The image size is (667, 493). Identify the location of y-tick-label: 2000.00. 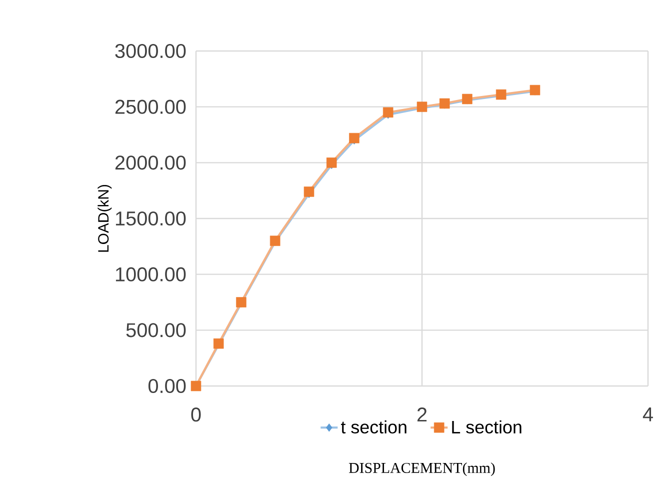
(150, 163).